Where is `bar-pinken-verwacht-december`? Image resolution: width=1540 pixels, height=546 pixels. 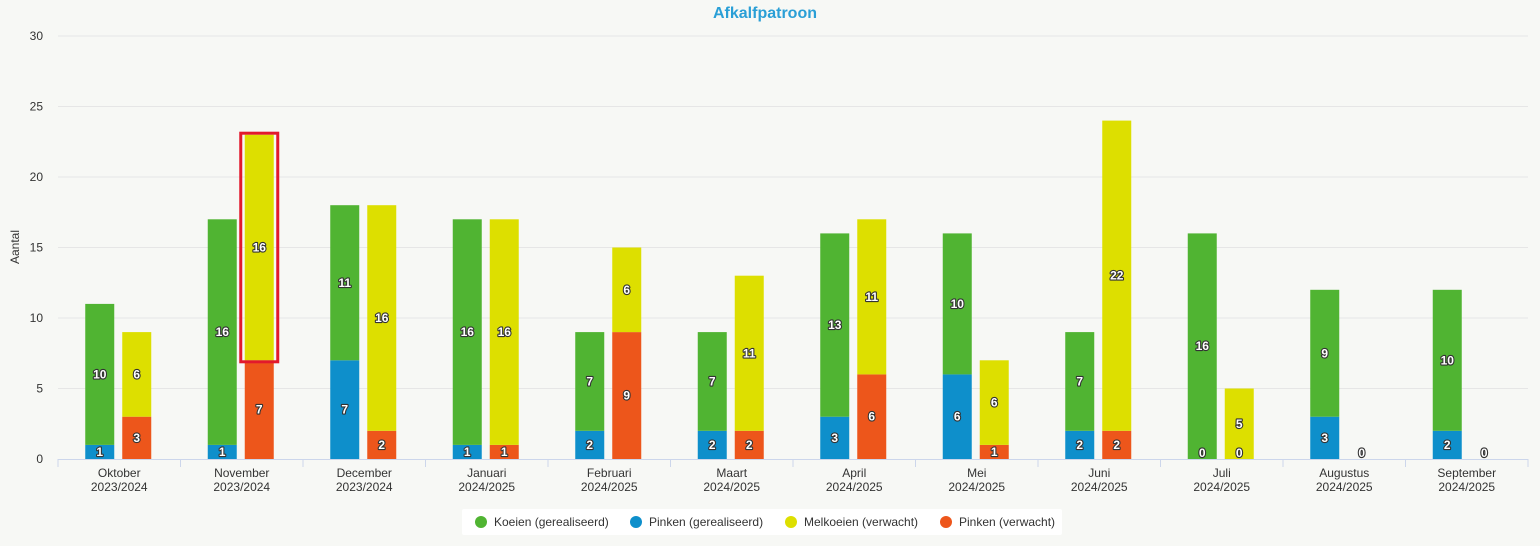 bar-pinken-verwacht-december is located at coordinates (382, 444).